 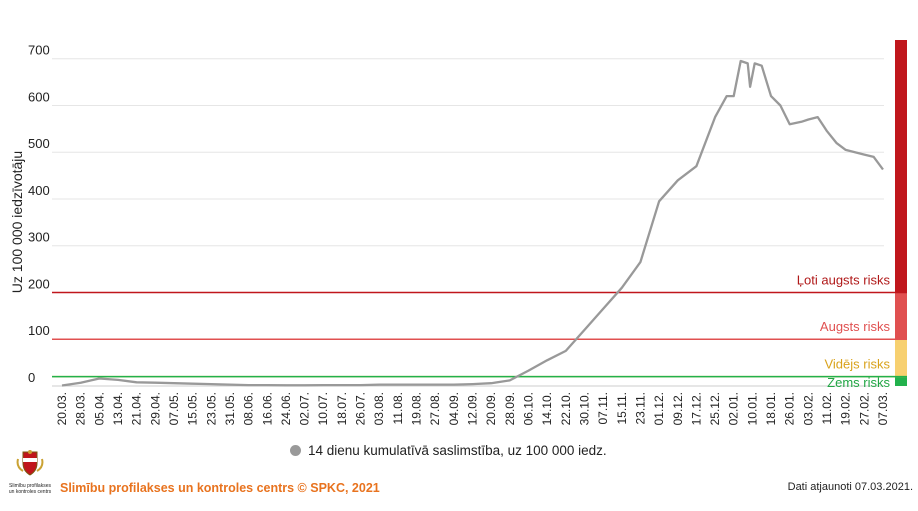 I want to click on x-tick-label: 07.05., so click(x=174, y=408).